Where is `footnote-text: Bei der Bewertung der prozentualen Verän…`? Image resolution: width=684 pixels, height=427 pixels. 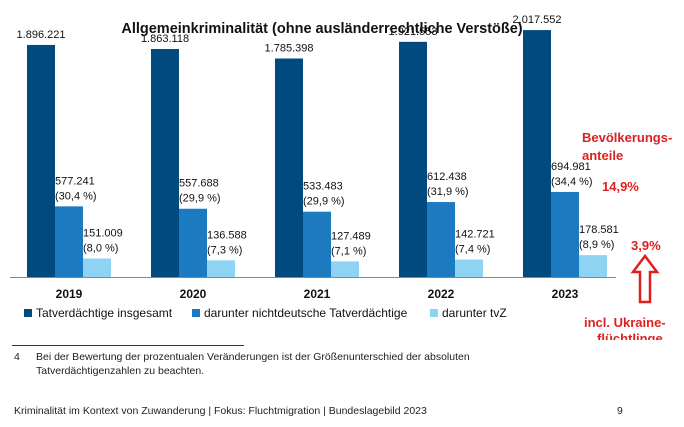
footnote-text: Bei der Bewertung der prozentualen Verän… is located at coordinates (253, 364).